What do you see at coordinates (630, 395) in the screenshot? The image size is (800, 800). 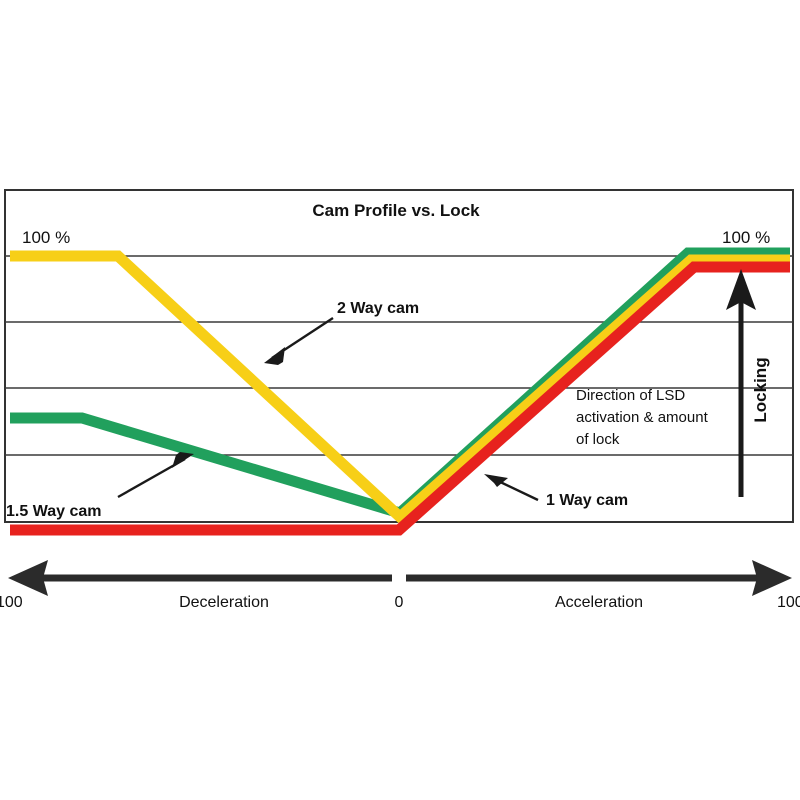 I see `direction-note-line-1: Direction of LSD` at bounding box center [630, 395].